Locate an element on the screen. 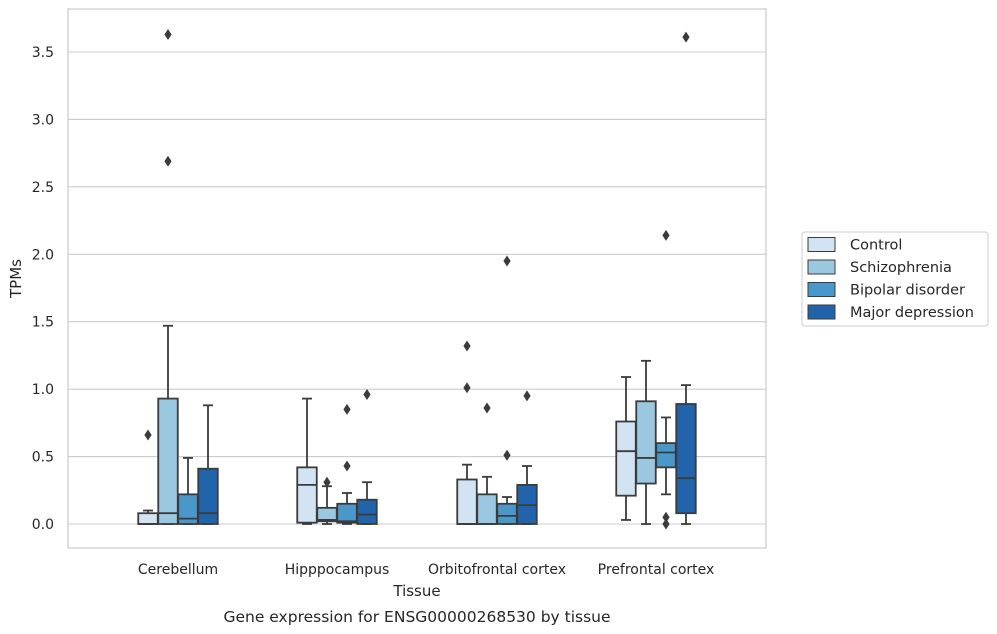  x-tick-label: Hipppocampus is located at coordinates (337, 570).